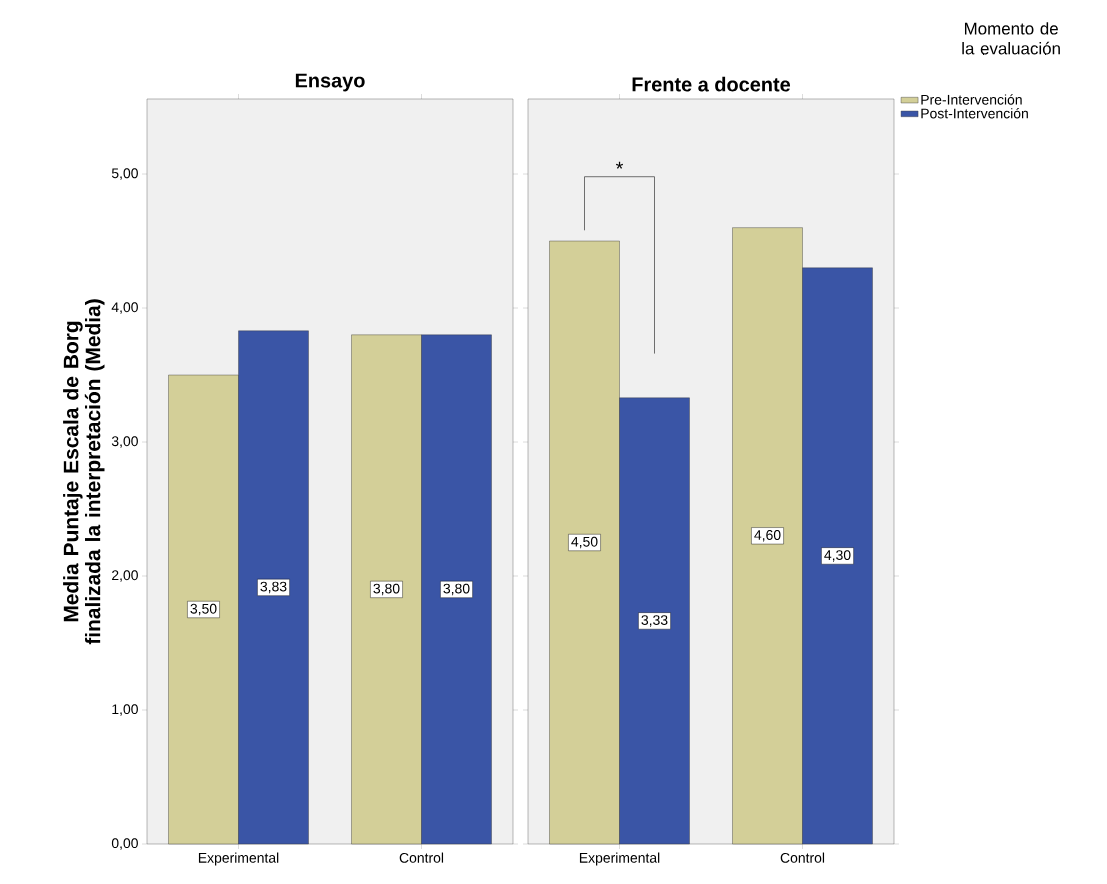 Image resolution: width=1107 pixels, height=884 pixels. I want to click on data-label: 4,30, so click(837, 556).